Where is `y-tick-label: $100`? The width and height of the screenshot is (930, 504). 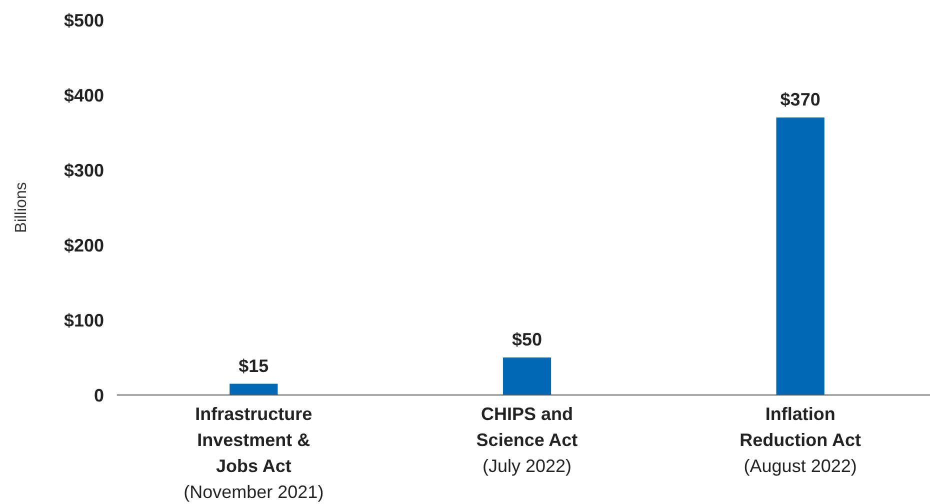
y-tick-label: $100 is located at coordinates (84, 320).